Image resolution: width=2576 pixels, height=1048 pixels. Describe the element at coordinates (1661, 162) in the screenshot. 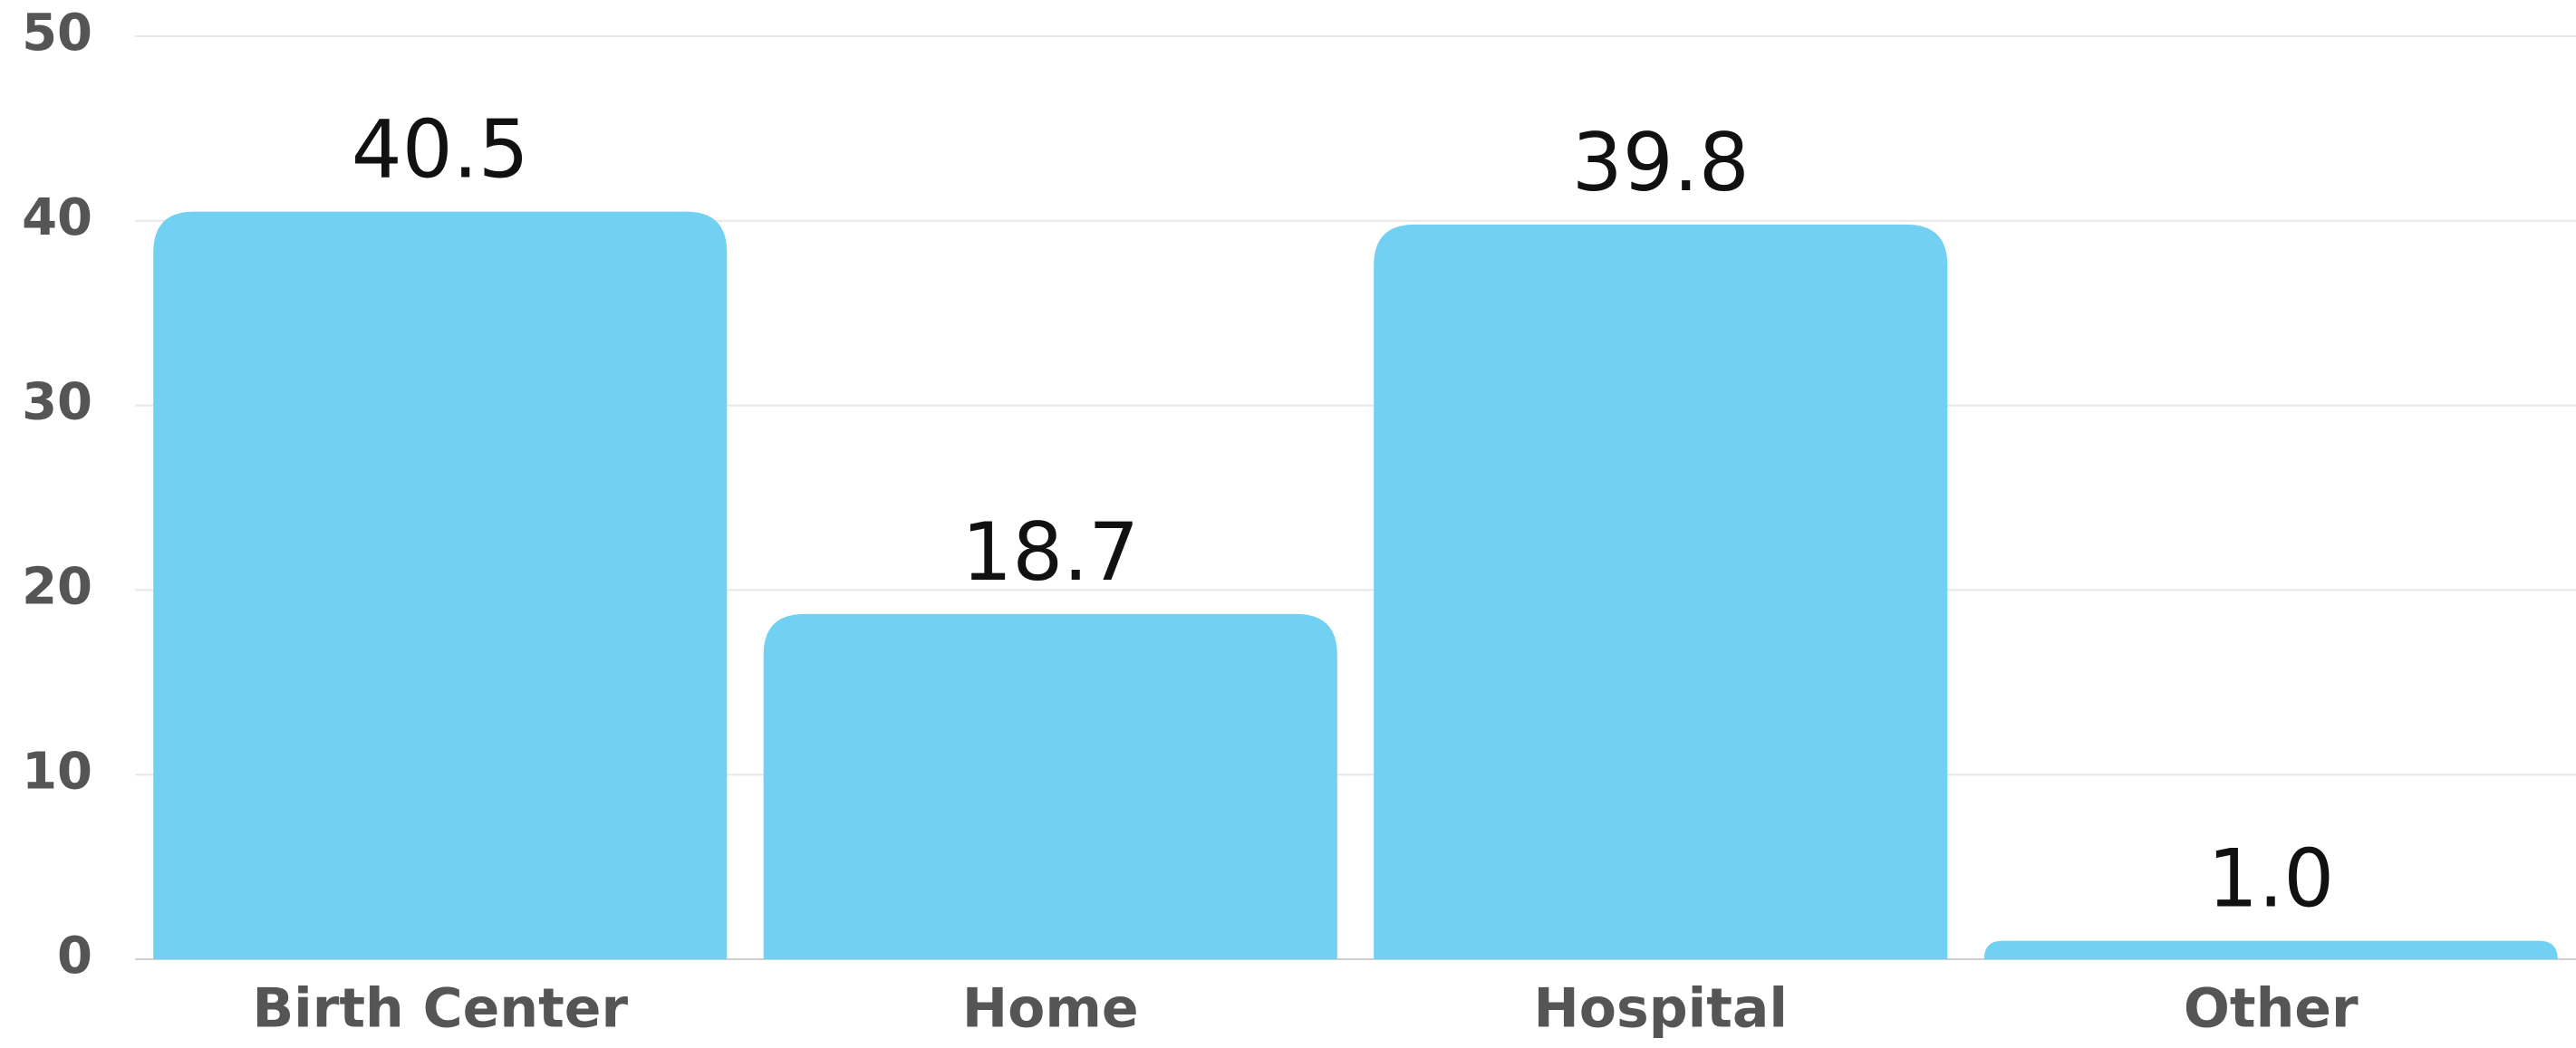

I see `value-label: 39.8` at that location.